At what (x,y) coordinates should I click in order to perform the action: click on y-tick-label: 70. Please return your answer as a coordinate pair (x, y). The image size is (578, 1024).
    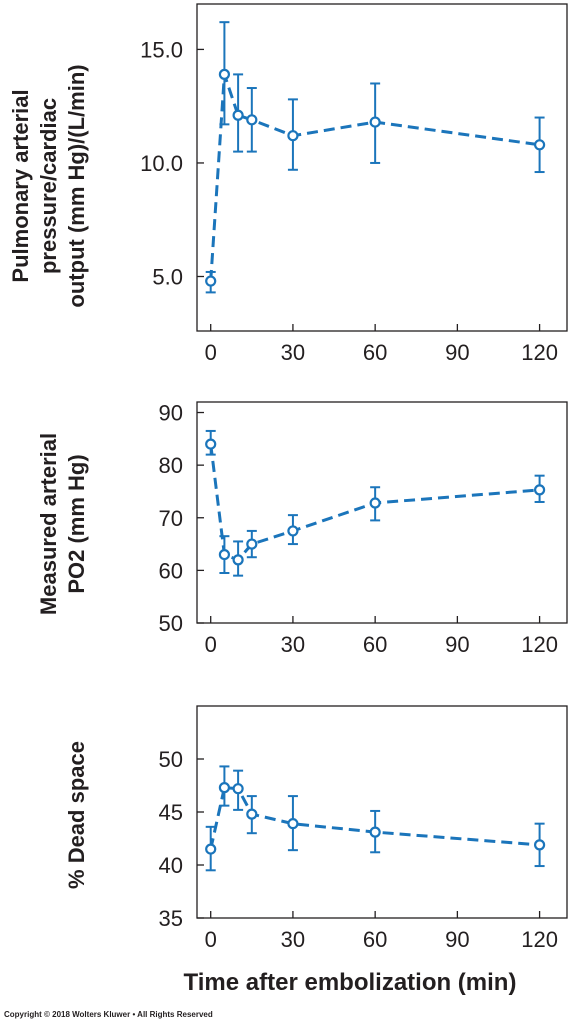
    Looking at the image, I should click on (171, 518).